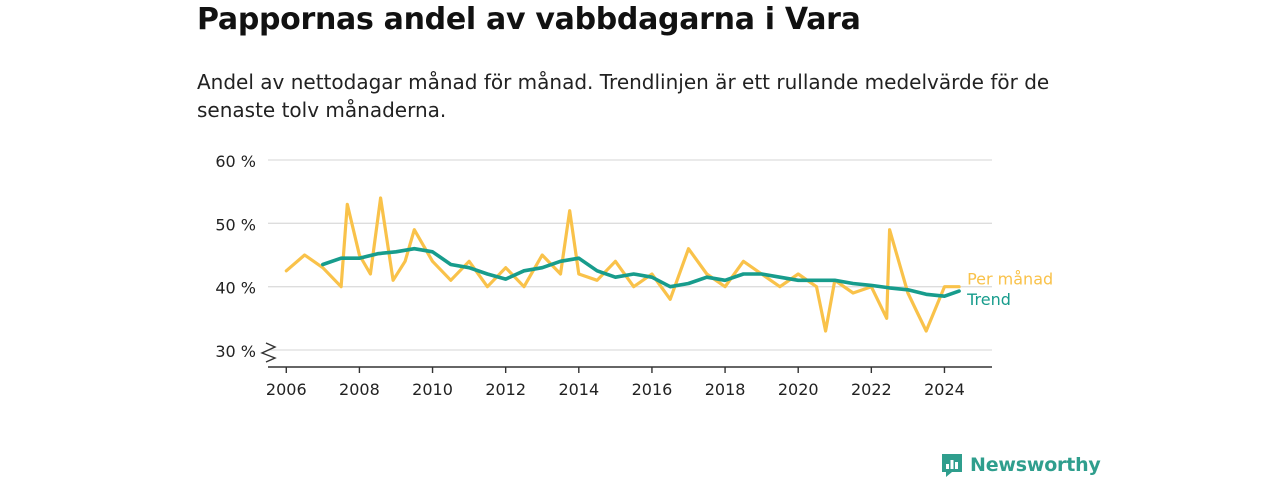  Describe the element at coordinates (359, 389) in the screenshot. I see `x-tick-label: 2008` at that location.